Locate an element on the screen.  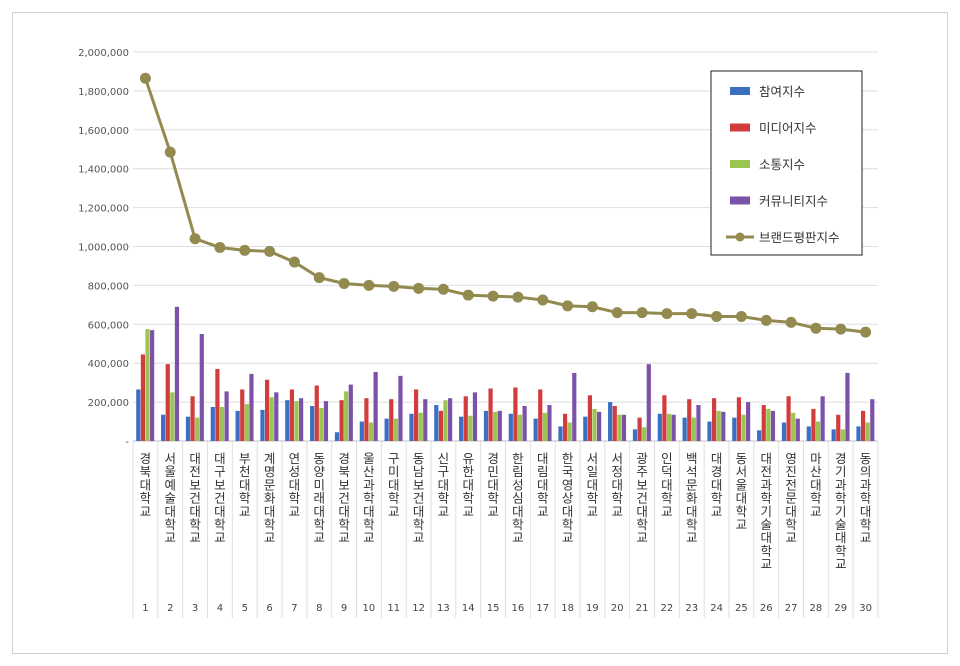
rank-label-21: 21 is located at coordinates (642, 608).